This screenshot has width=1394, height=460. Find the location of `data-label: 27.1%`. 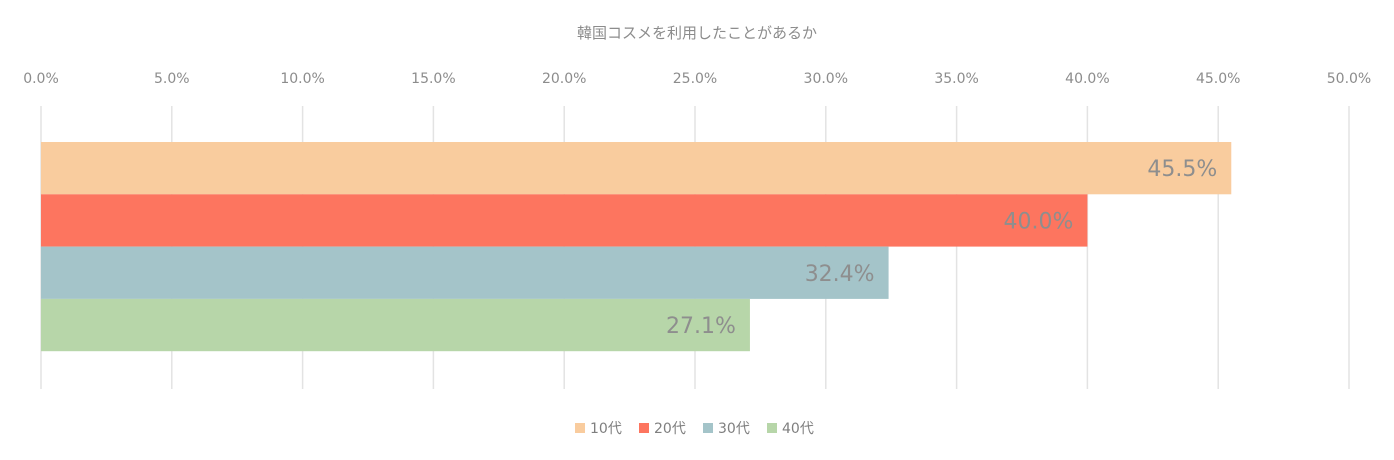

data-label: 27.1% is located at coordinates (701, 326).